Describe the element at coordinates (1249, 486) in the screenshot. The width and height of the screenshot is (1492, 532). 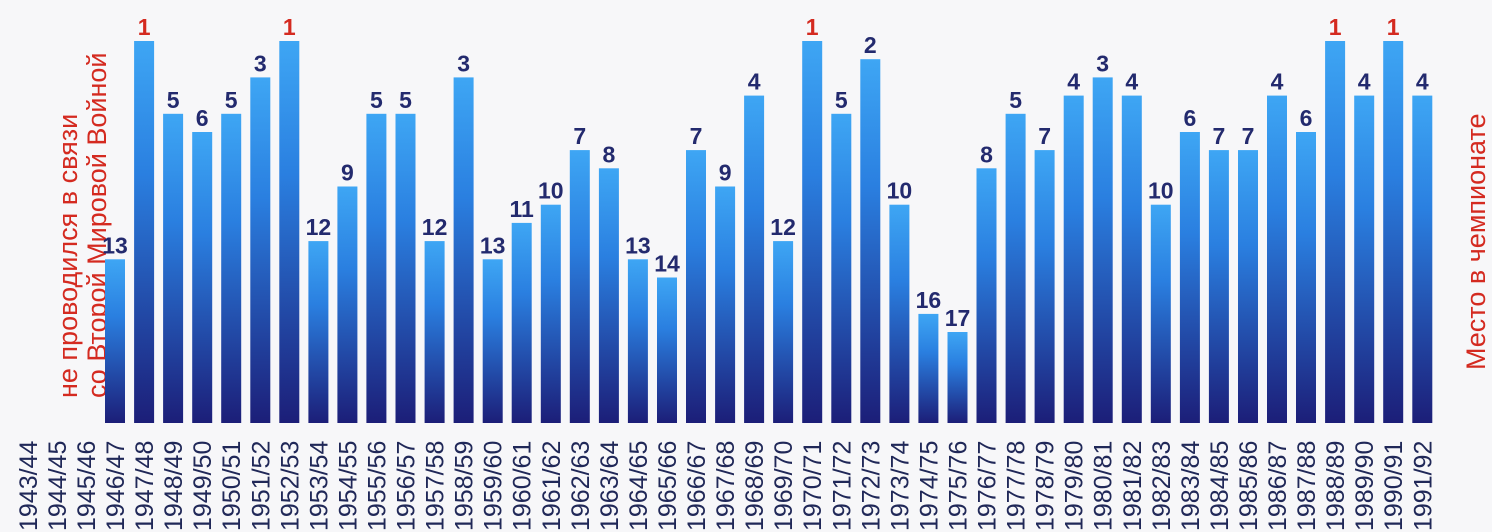
I see `season-label-1985-86: 1985/86` at that location.